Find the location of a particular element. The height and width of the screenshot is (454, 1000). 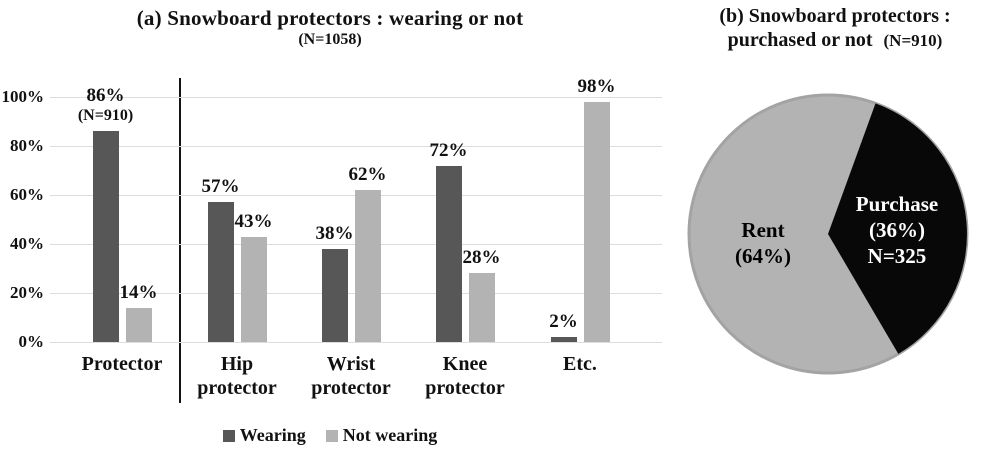

legend-item-not-wearing: Not wearing is located at coordinates (381, 435).